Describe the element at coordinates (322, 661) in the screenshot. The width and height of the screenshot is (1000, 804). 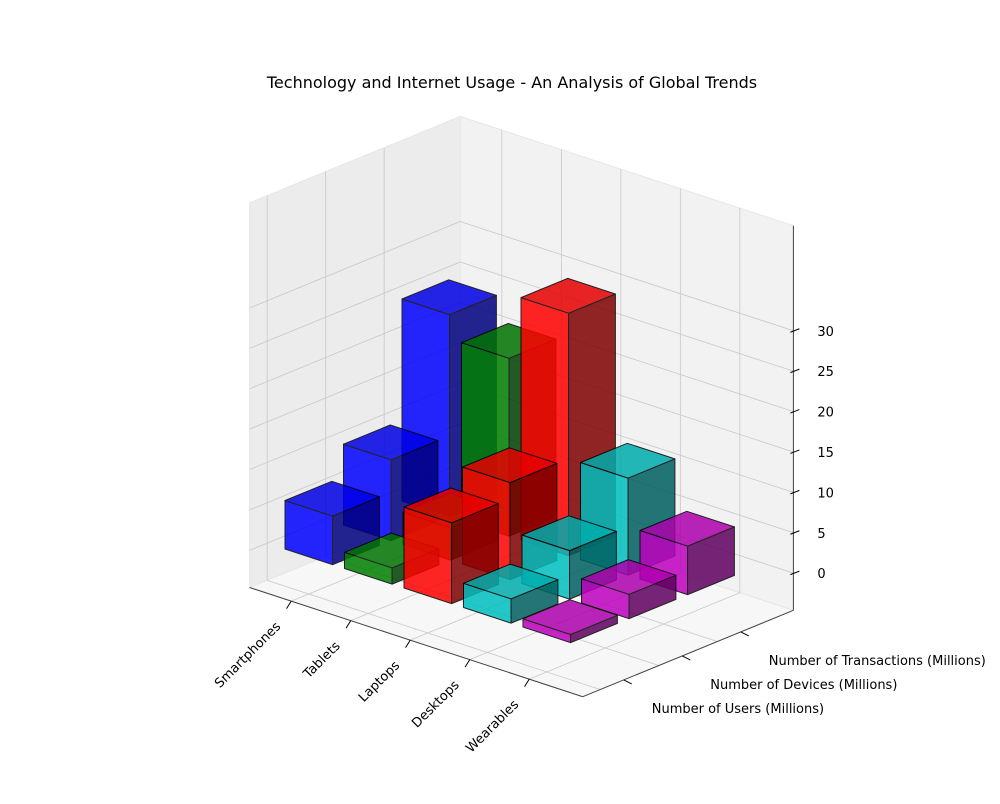
I see `x-tick-label: Tablets` at that location.